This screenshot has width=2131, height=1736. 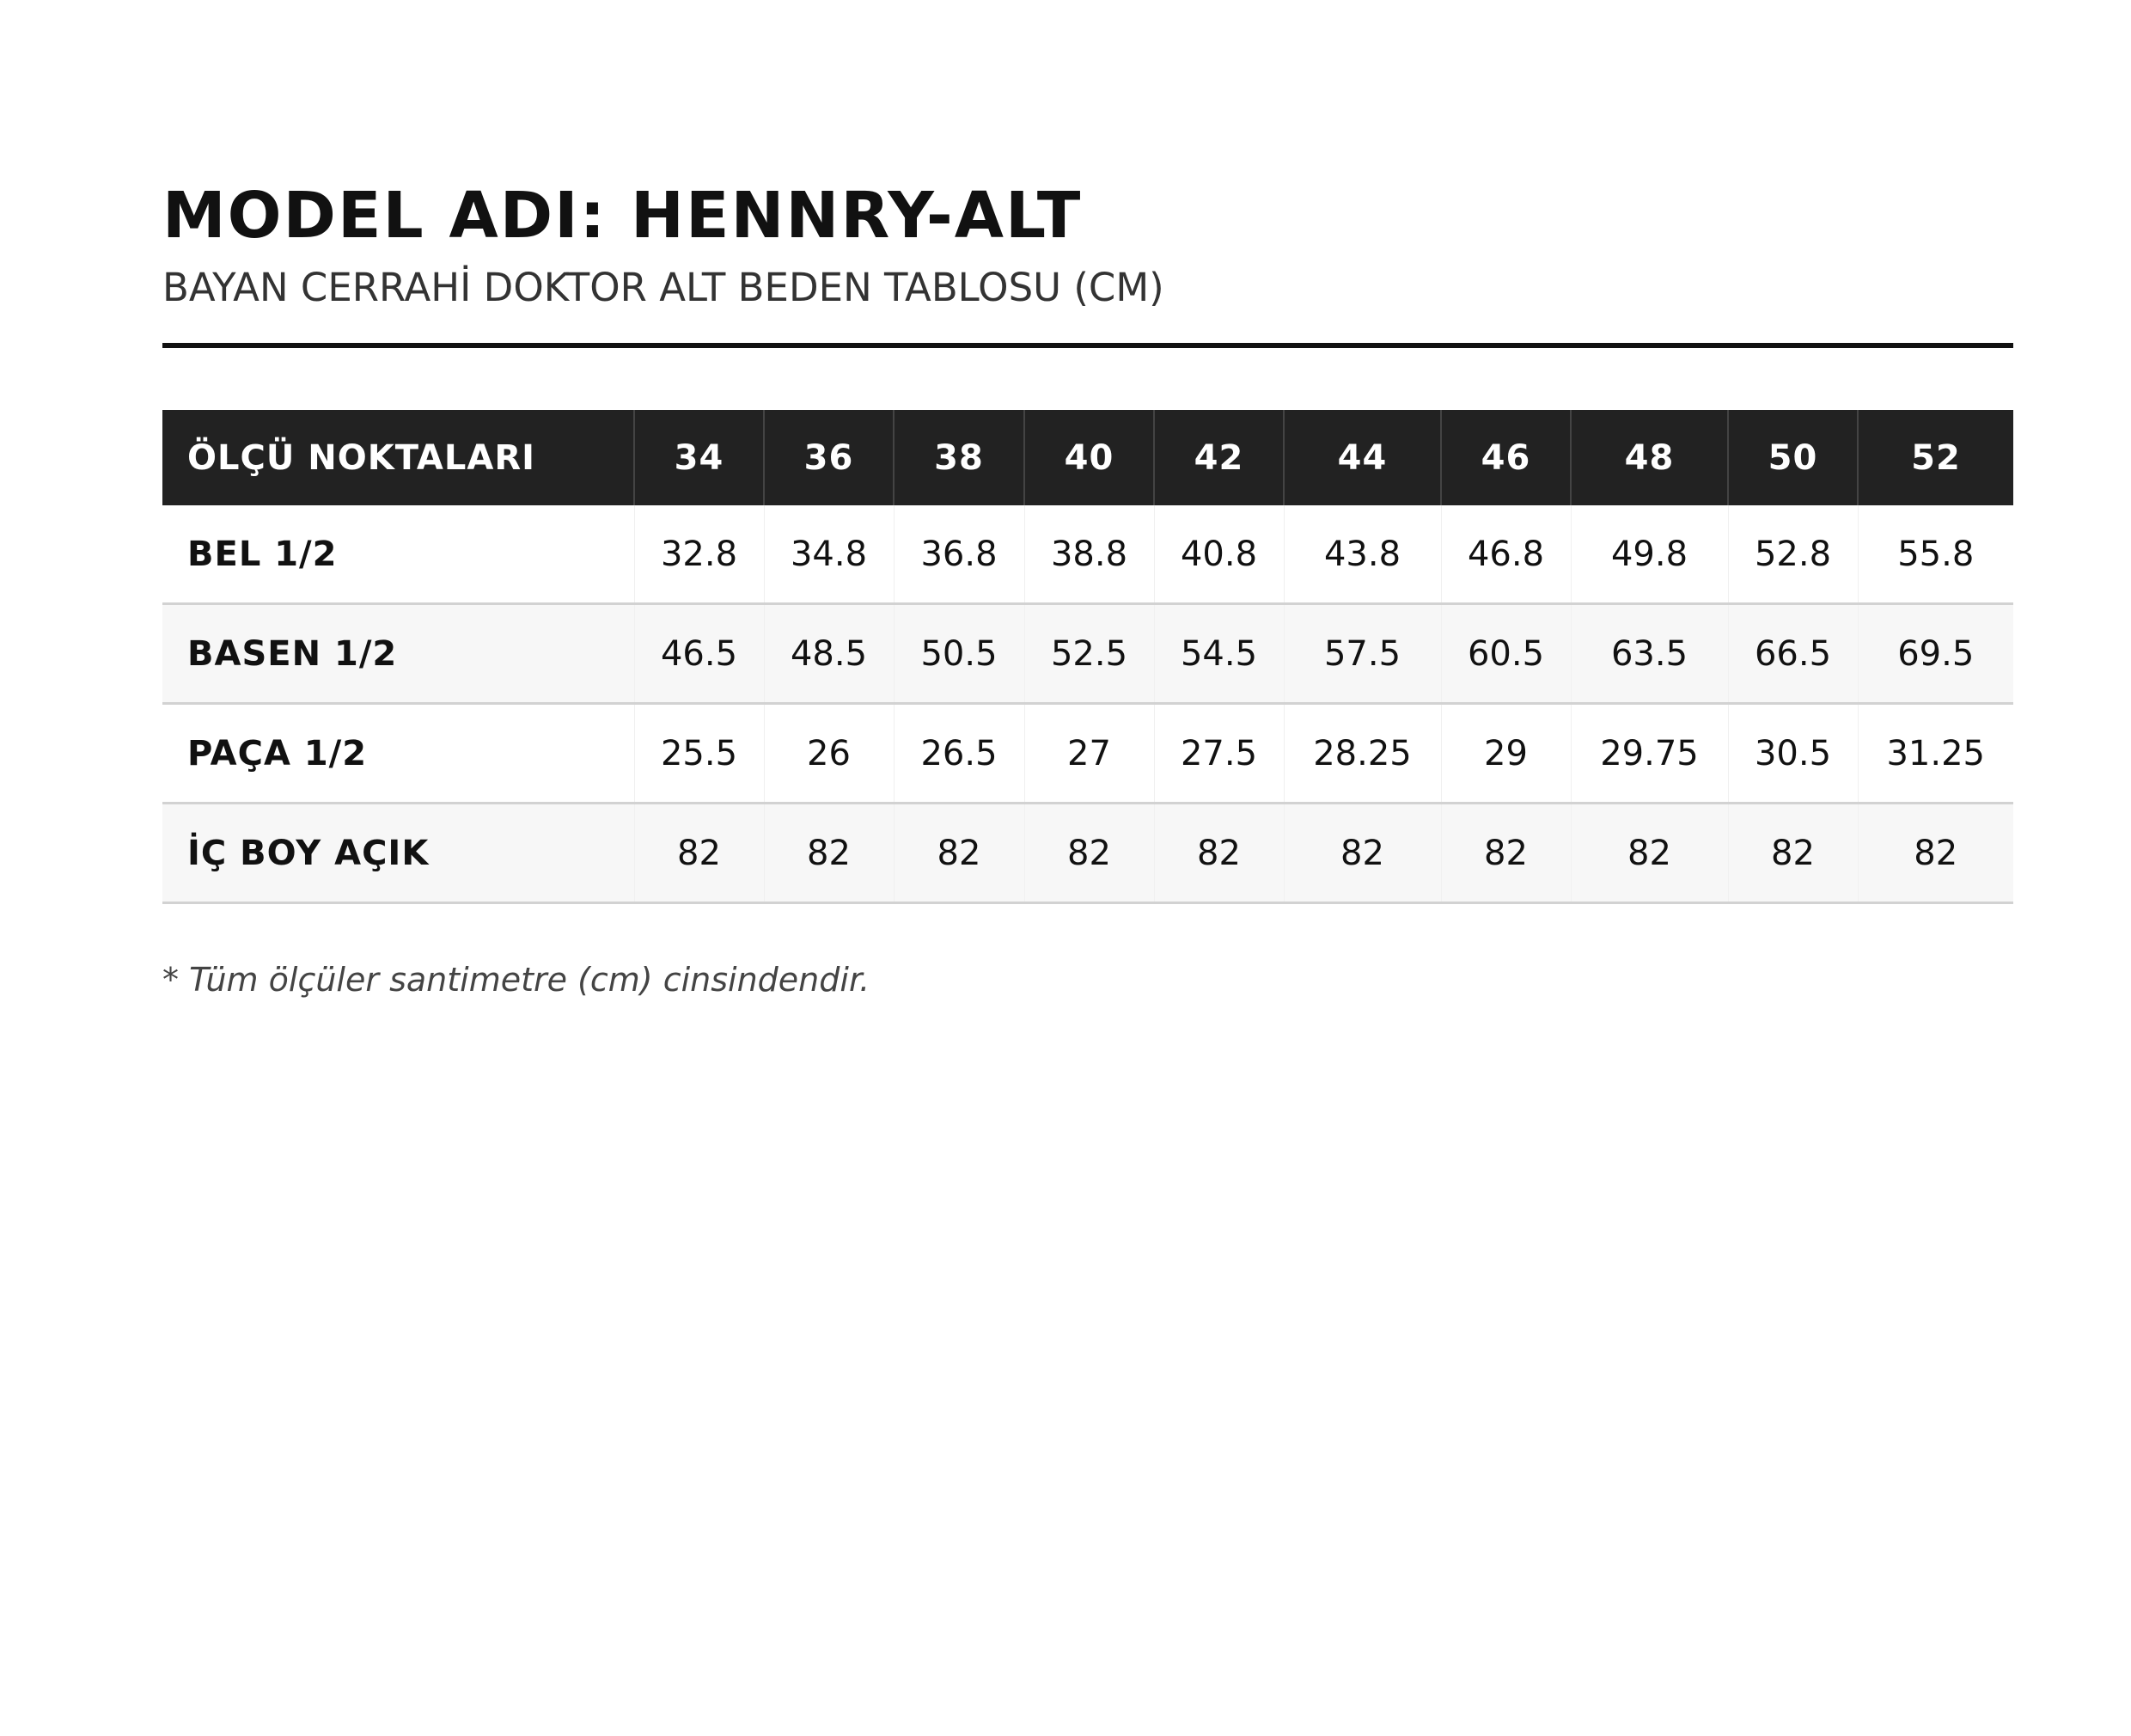 I want to click on cell: 52.8, so click(x=1792, y=555).